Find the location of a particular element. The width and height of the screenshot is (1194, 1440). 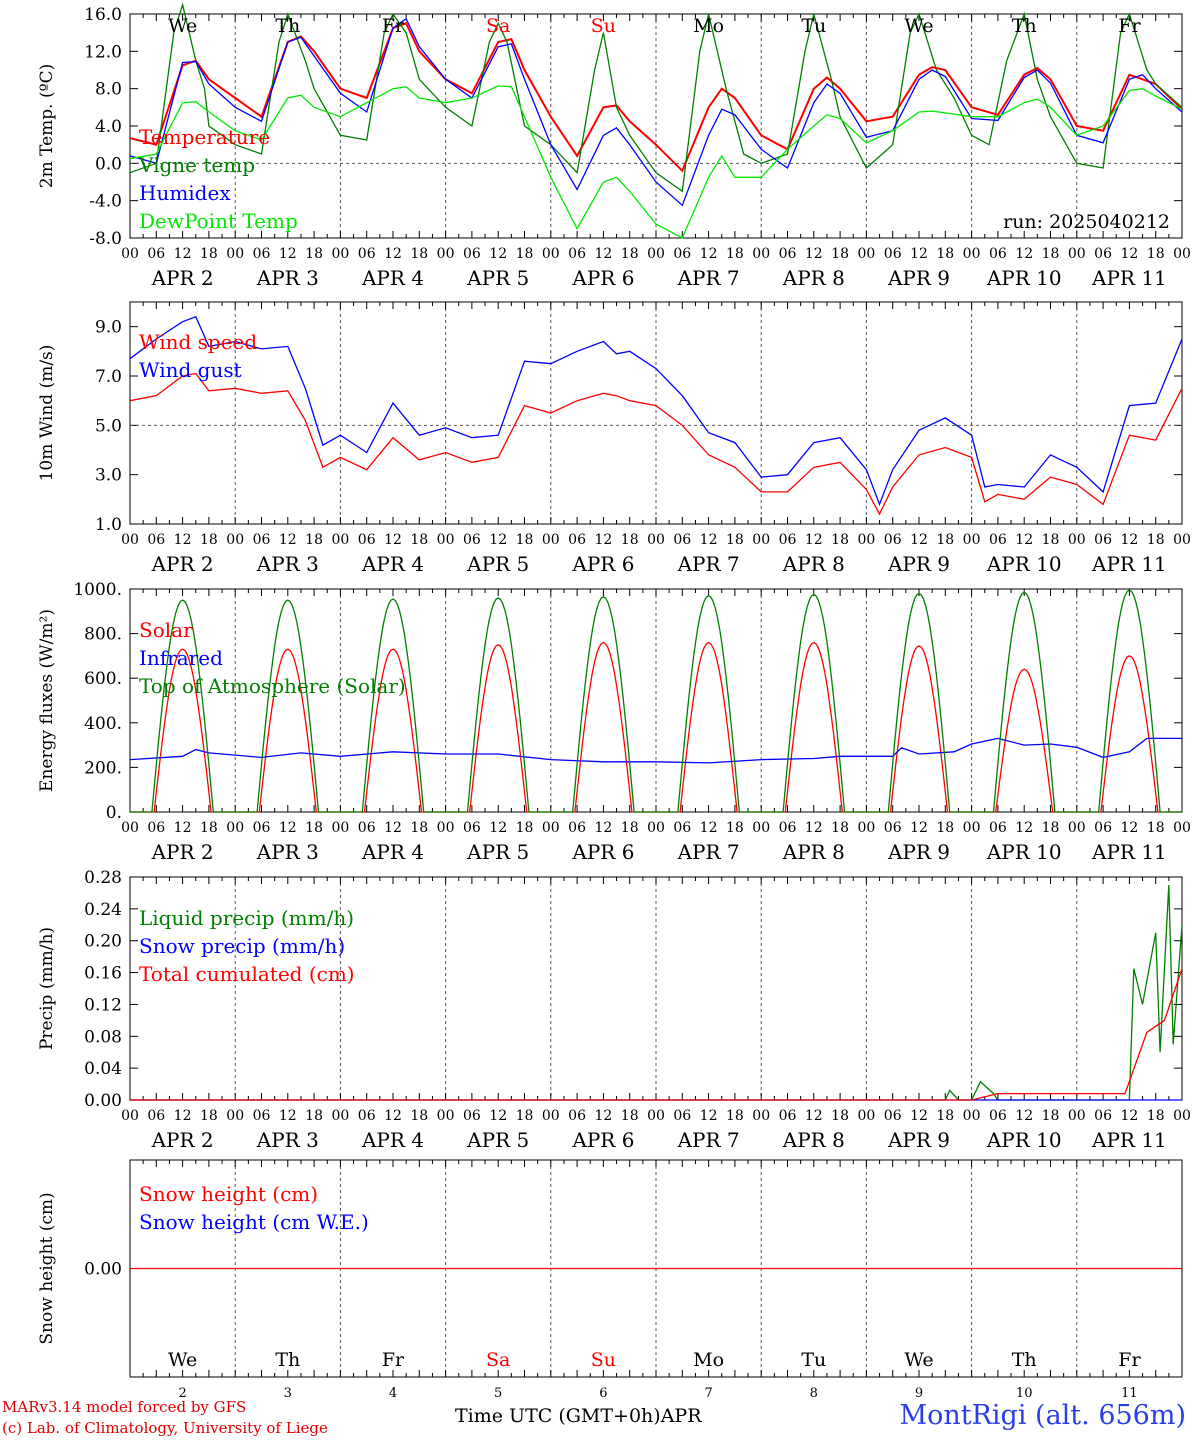

day-name-6: Tu is located at coordinates (813, 26).